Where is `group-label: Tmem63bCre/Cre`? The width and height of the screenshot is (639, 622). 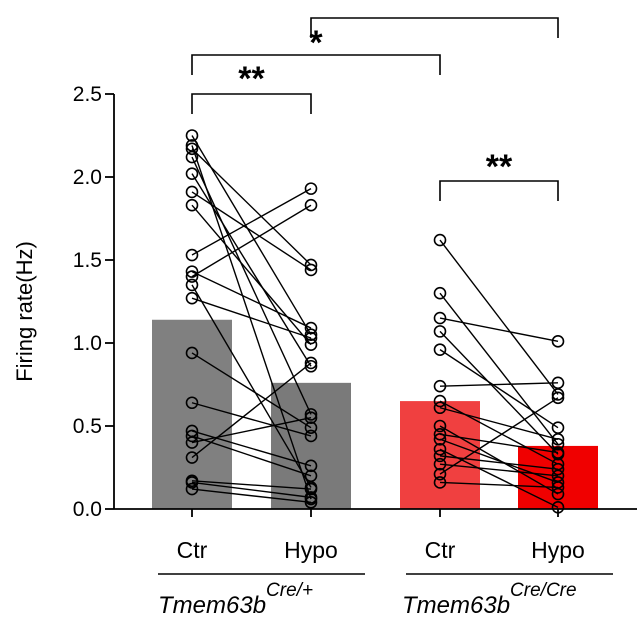 group-label: Tmem63bCre/Cre is located at coordinates (489, 599).